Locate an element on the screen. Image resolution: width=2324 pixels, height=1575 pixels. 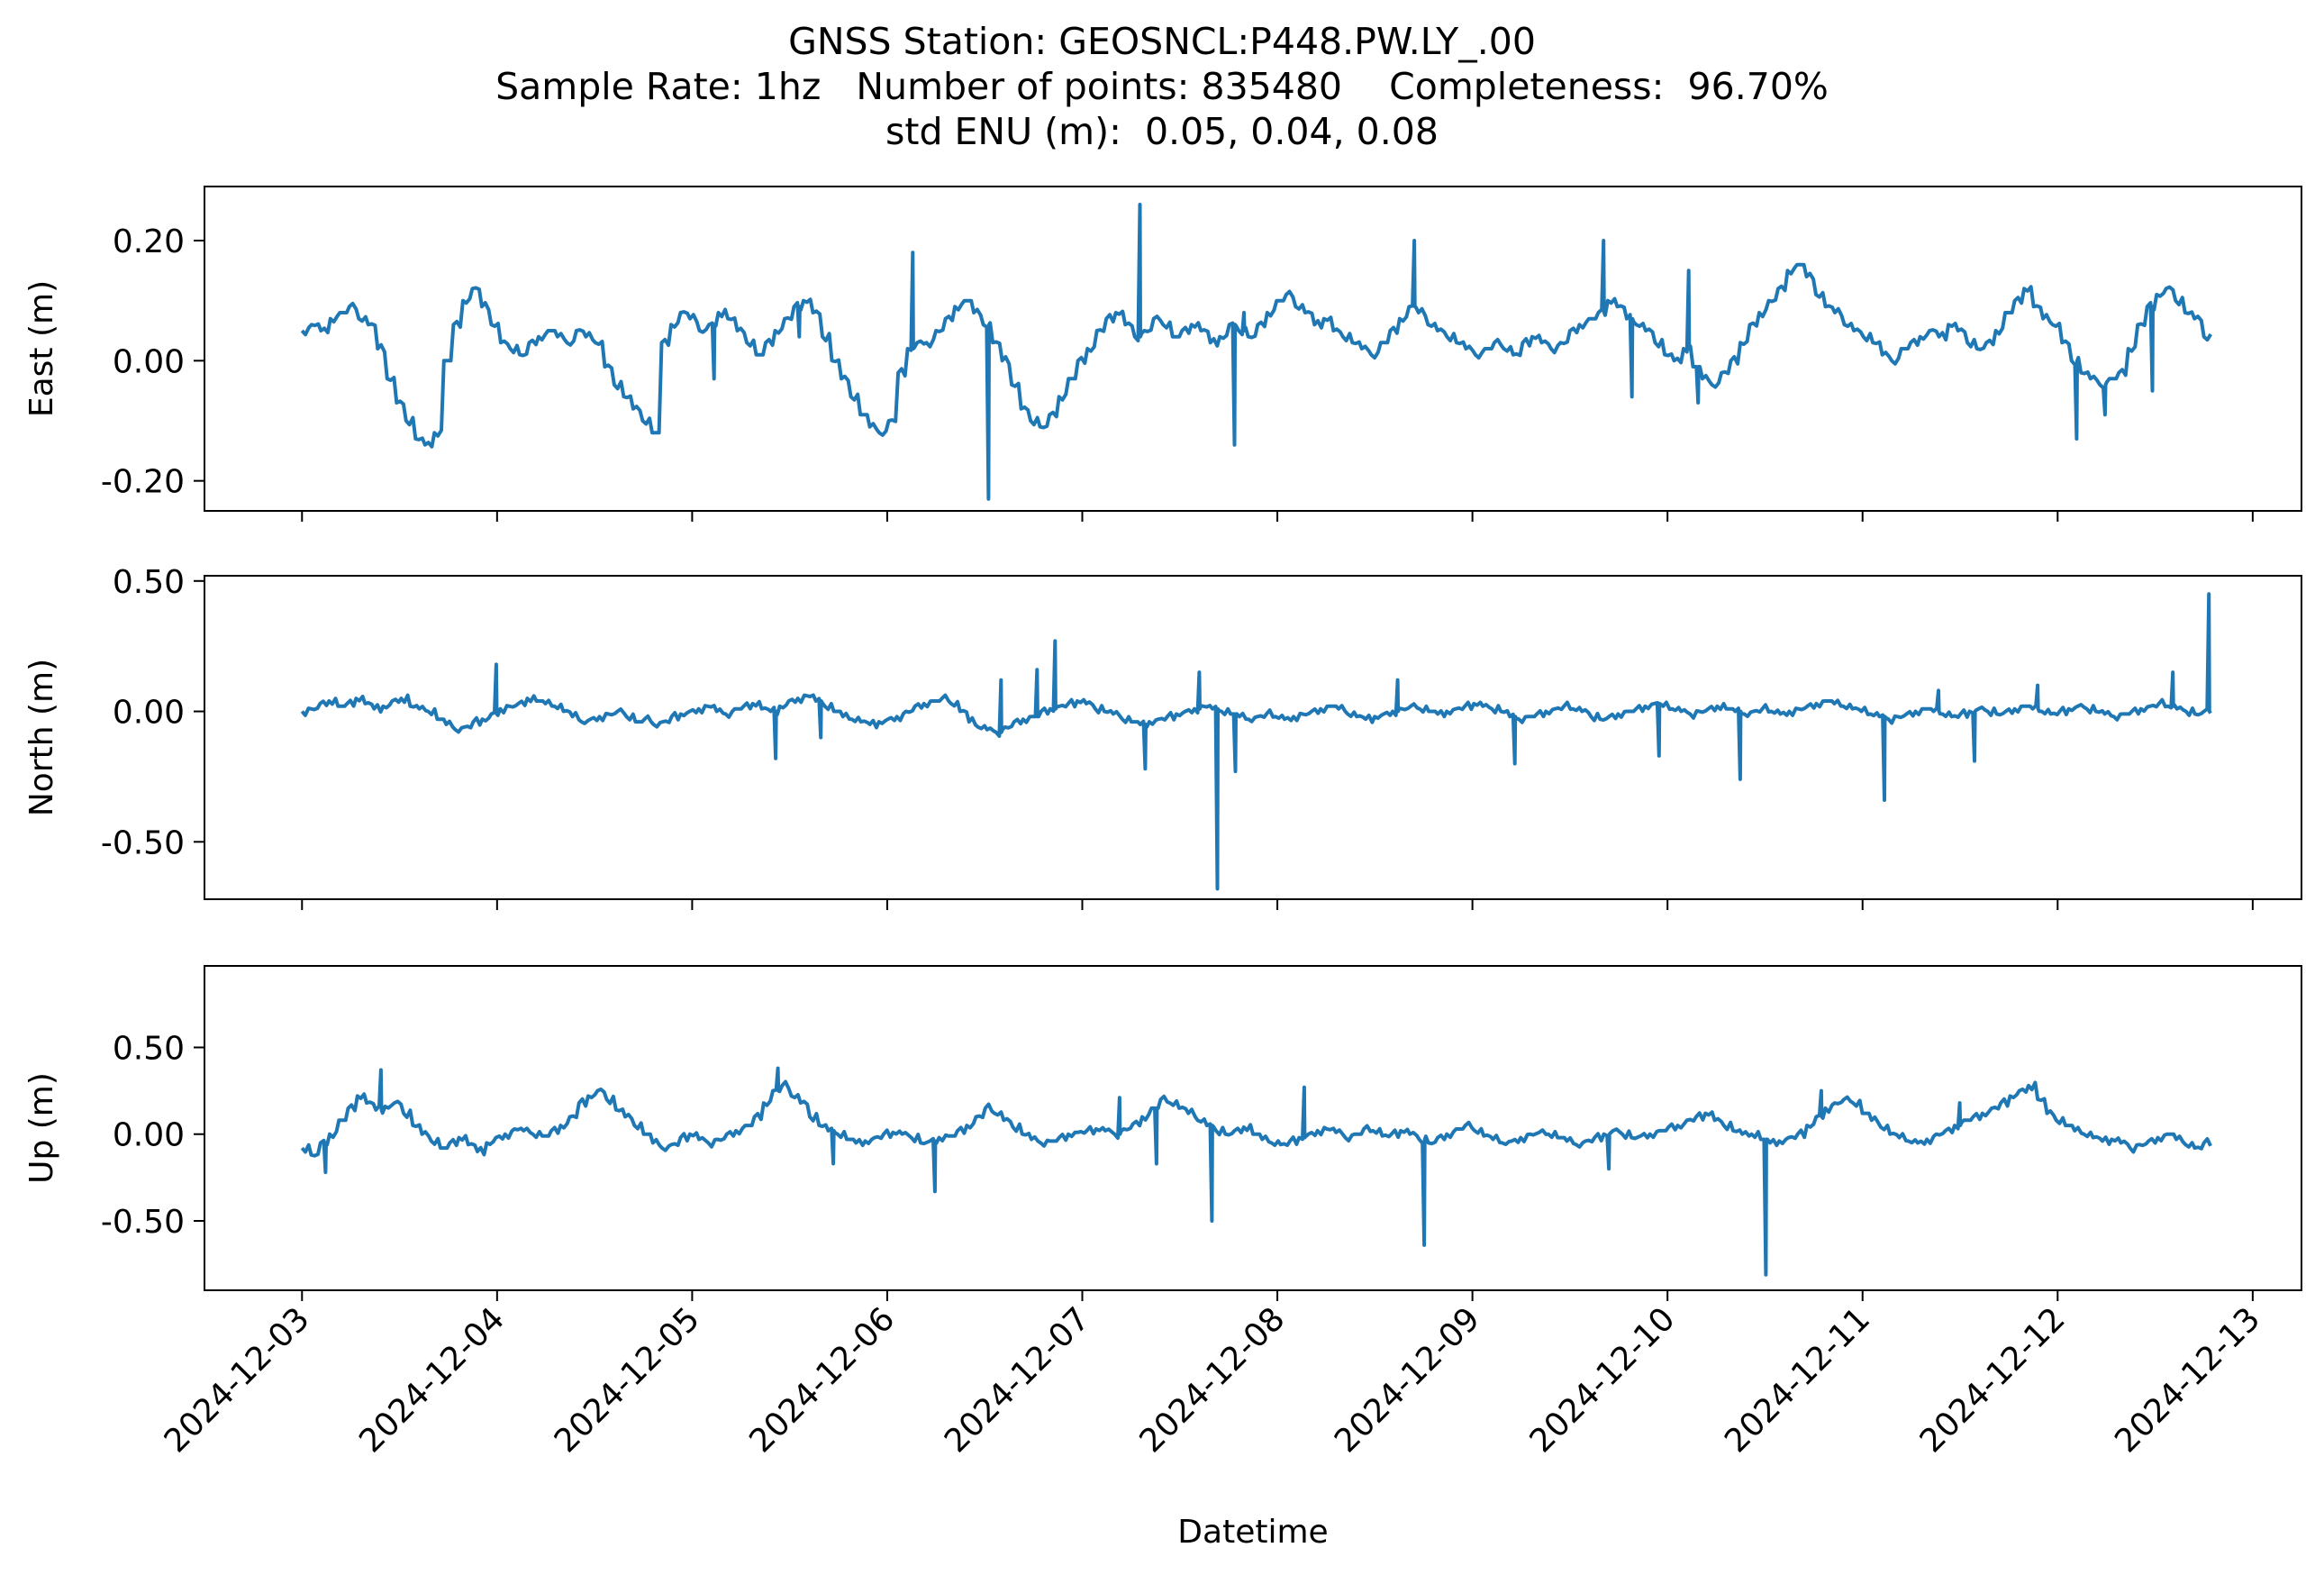
y-tick-label-2-1: 0.00 is located at coordinates (149, 1135).